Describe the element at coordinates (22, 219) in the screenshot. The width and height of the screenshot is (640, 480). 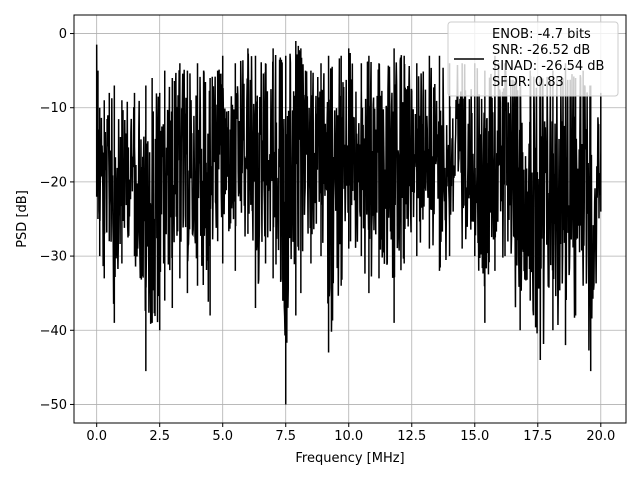
I see `y-axis-label: PSD [dB]` at that location.